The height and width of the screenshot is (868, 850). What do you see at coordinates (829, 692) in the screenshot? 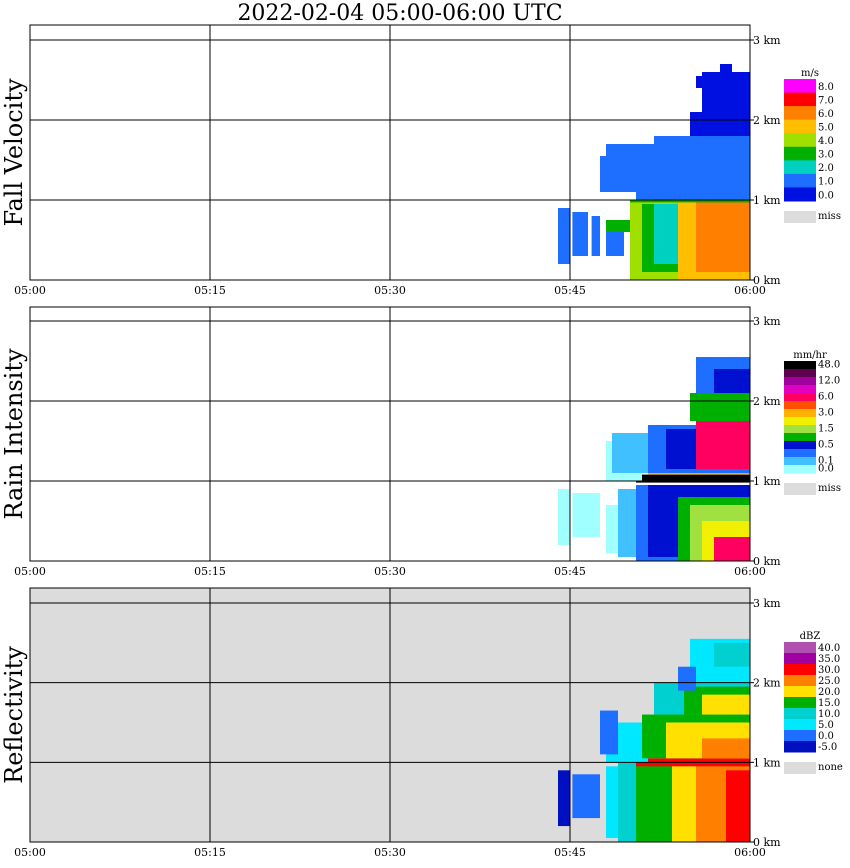
I see `colorbar-label: 20.0` at bounding box center [829, 692].